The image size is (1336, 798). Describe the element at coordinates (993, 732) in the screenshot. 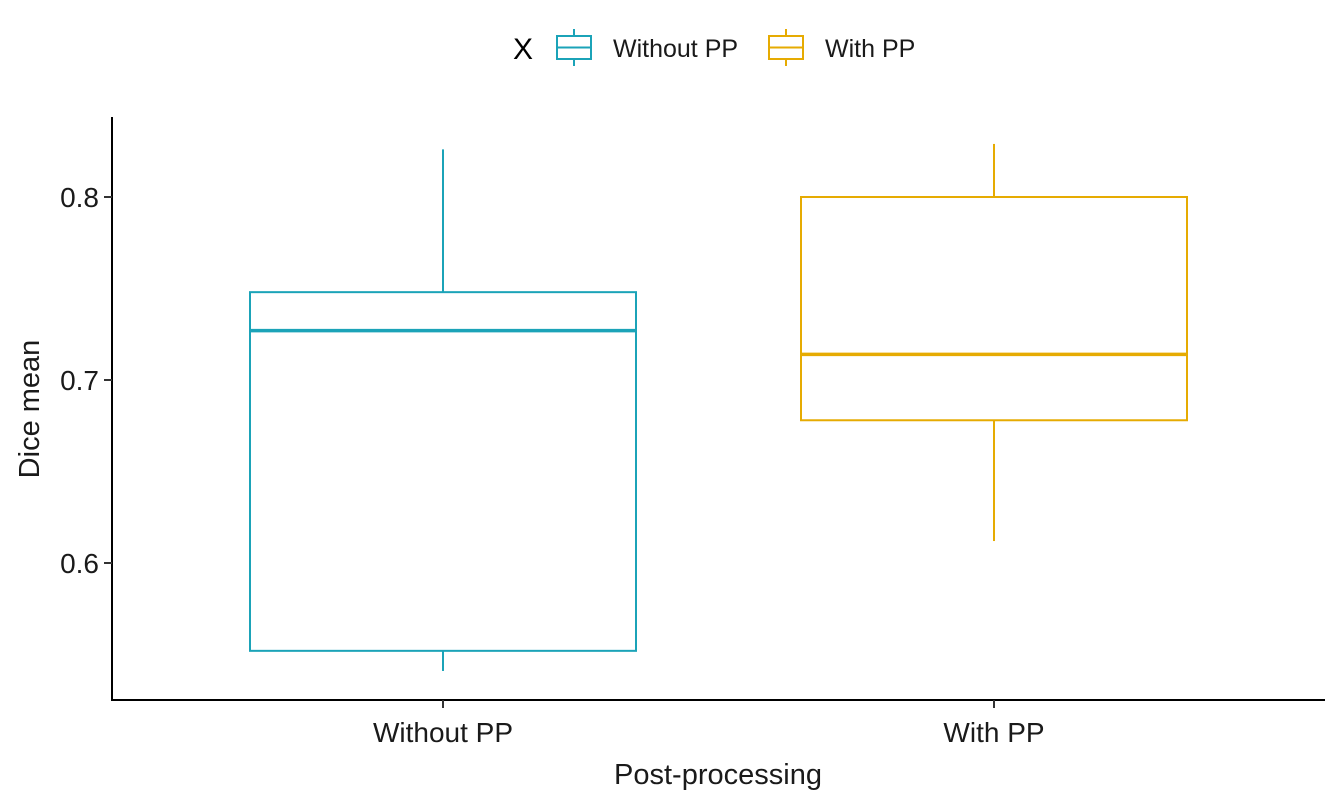

I see `x-tick-label: With PP` at that location.